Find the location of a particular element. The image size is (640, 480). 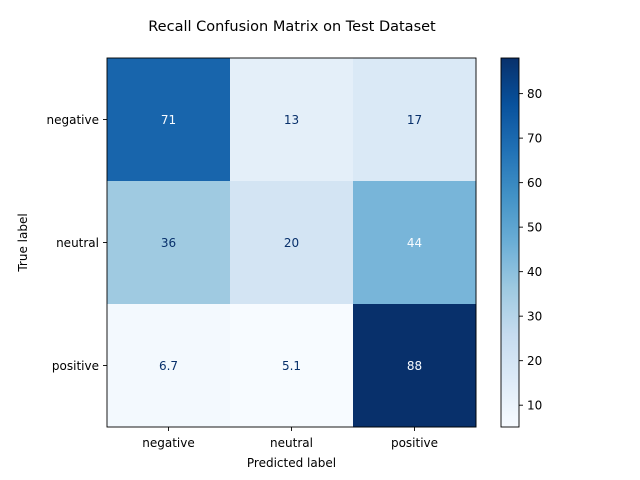

colorbar-tick-label: 50 is located at coordinates (534, 228).